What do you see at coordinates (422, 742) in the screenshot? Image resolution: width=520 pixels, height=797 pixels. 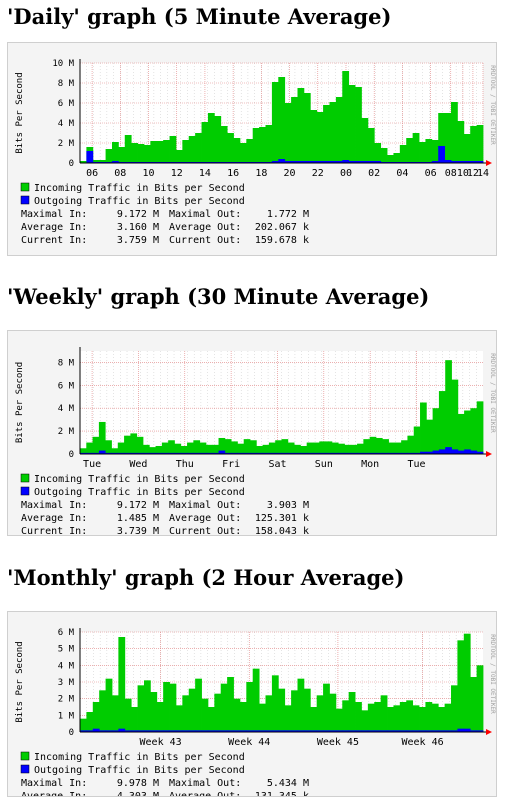 I see `x-tick-label: Week 46` at bounding box center [422, 742].